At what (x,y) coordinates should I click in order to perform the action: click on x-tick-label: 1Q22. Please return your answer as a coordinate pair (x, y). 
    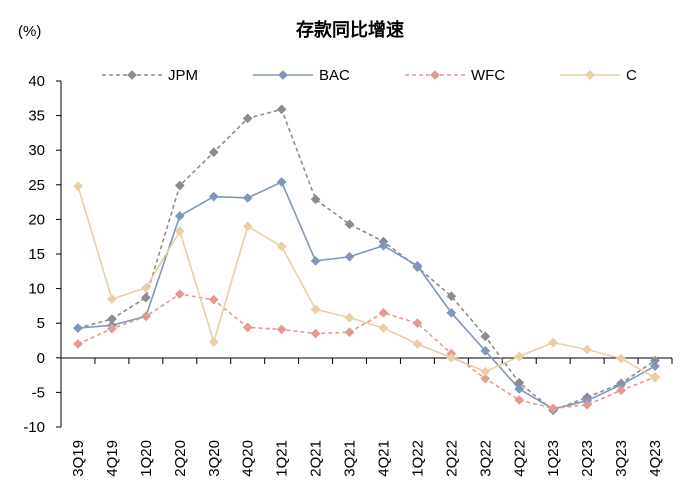
    Looking at the image, I should click on (417, 458).